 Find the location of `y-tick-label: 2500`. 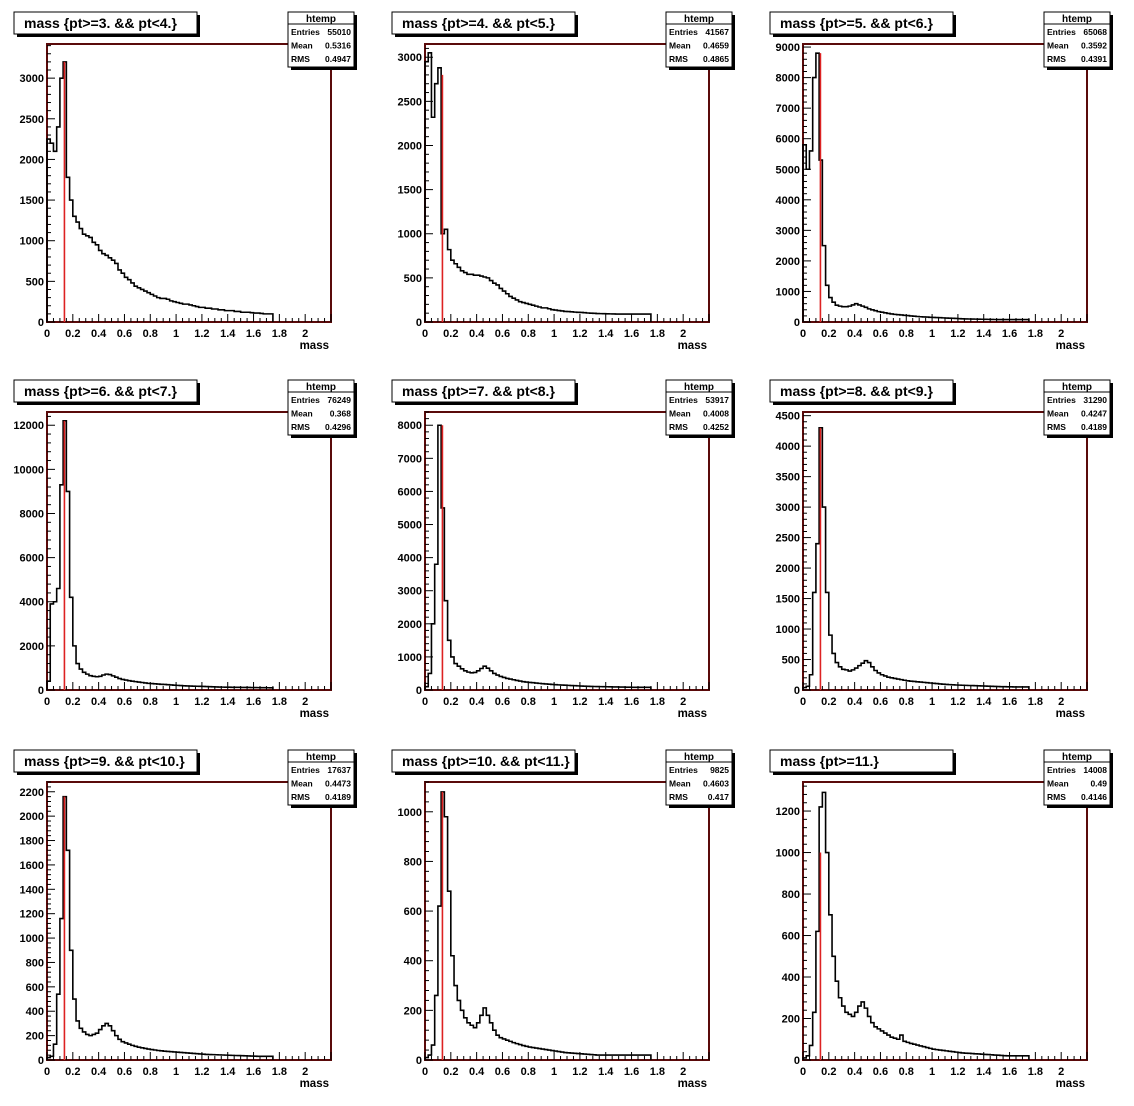

y-tick-label: 2500 is located at coordinates (32, 120).